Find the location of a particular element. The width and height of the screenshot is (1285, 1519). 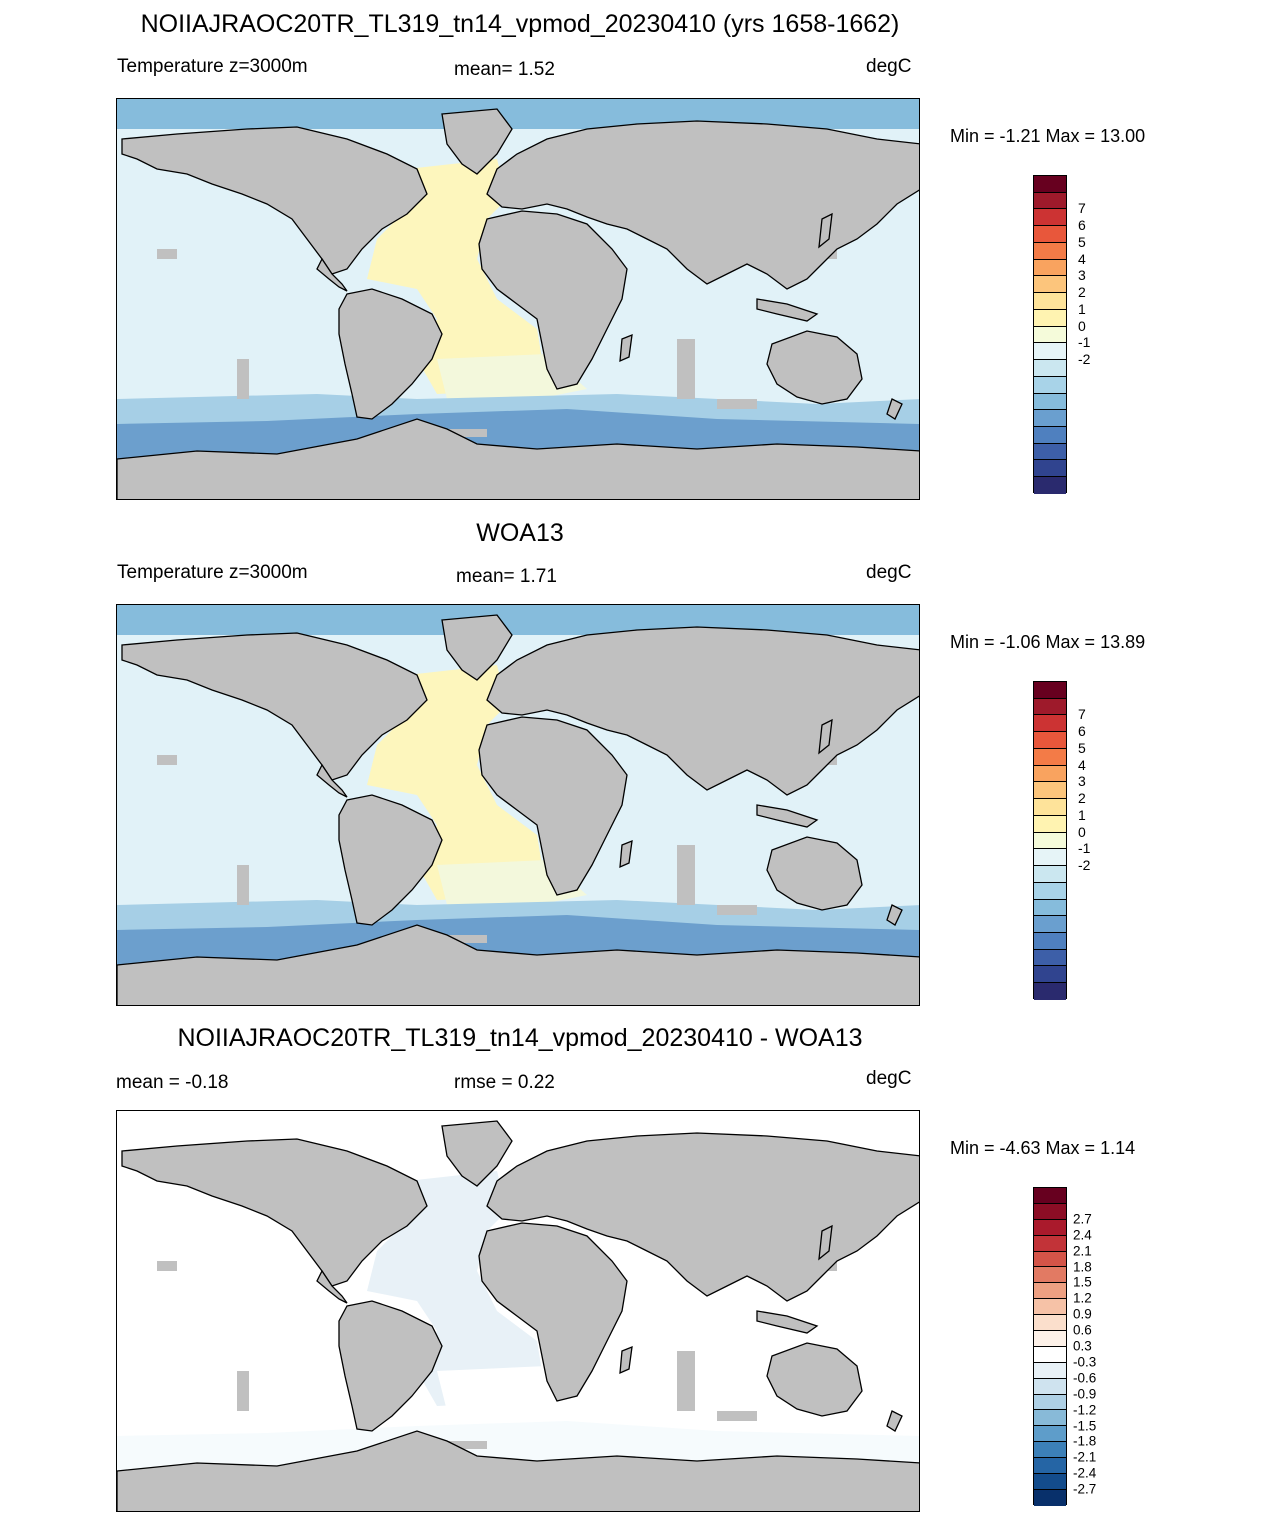

field-label: Temperature z=3000m is located at coordinates (212, 66).